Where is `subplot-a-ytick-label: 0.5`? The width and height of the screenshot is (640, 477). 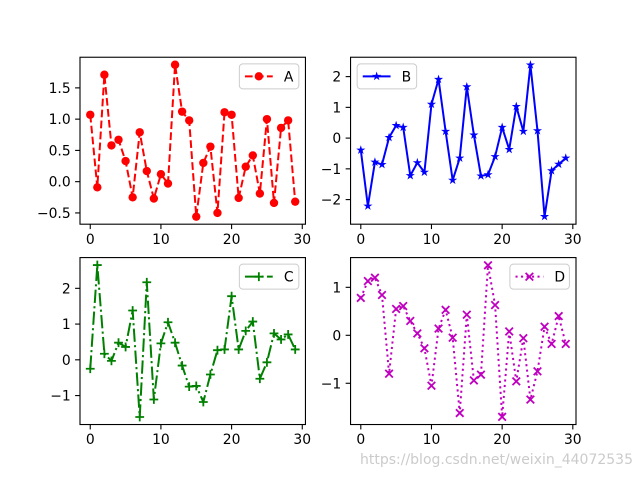
subplot-a-ytick-label: 0.5 is located at coordinates (60, 151).